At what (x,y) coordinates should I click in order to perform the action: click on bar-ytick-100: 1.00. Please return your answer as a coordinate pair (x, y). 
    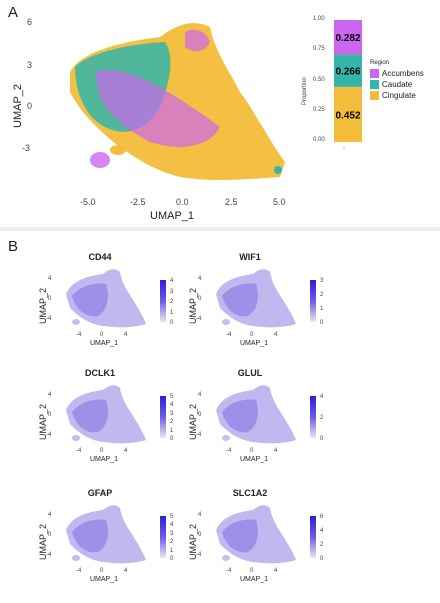
    Looking at the image, I should click on (319, 19).